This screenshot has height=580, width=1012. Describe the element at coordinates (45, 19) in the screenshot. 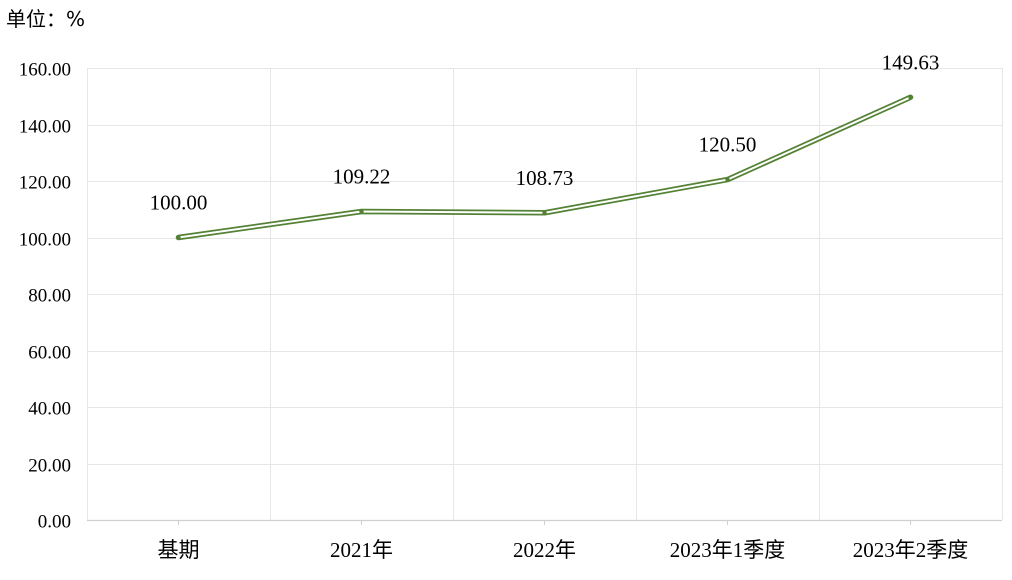

I see `unit-label: 单位：%` at that location.